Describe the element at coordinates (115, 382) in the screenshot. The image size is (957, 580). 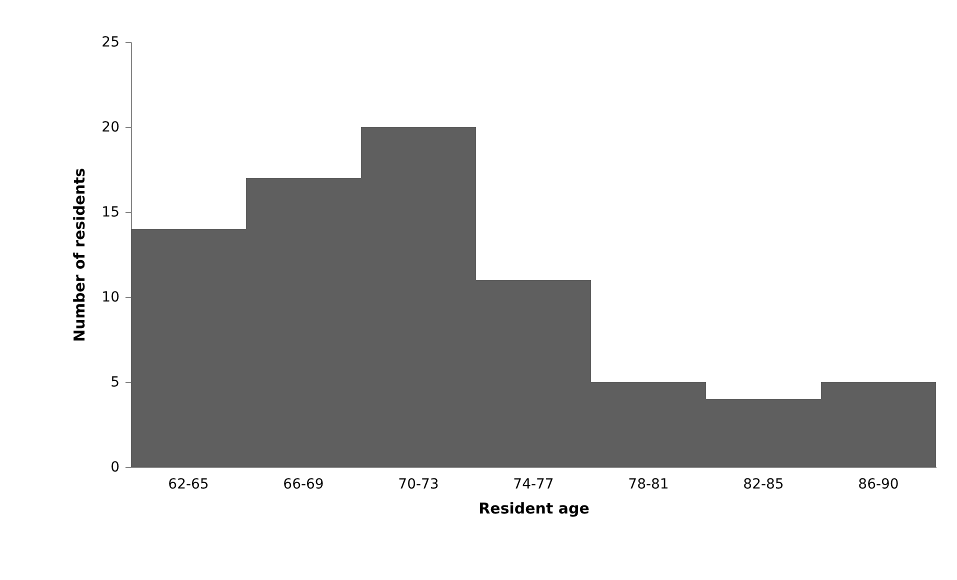
I see `y-tick-label: 5` at that location.